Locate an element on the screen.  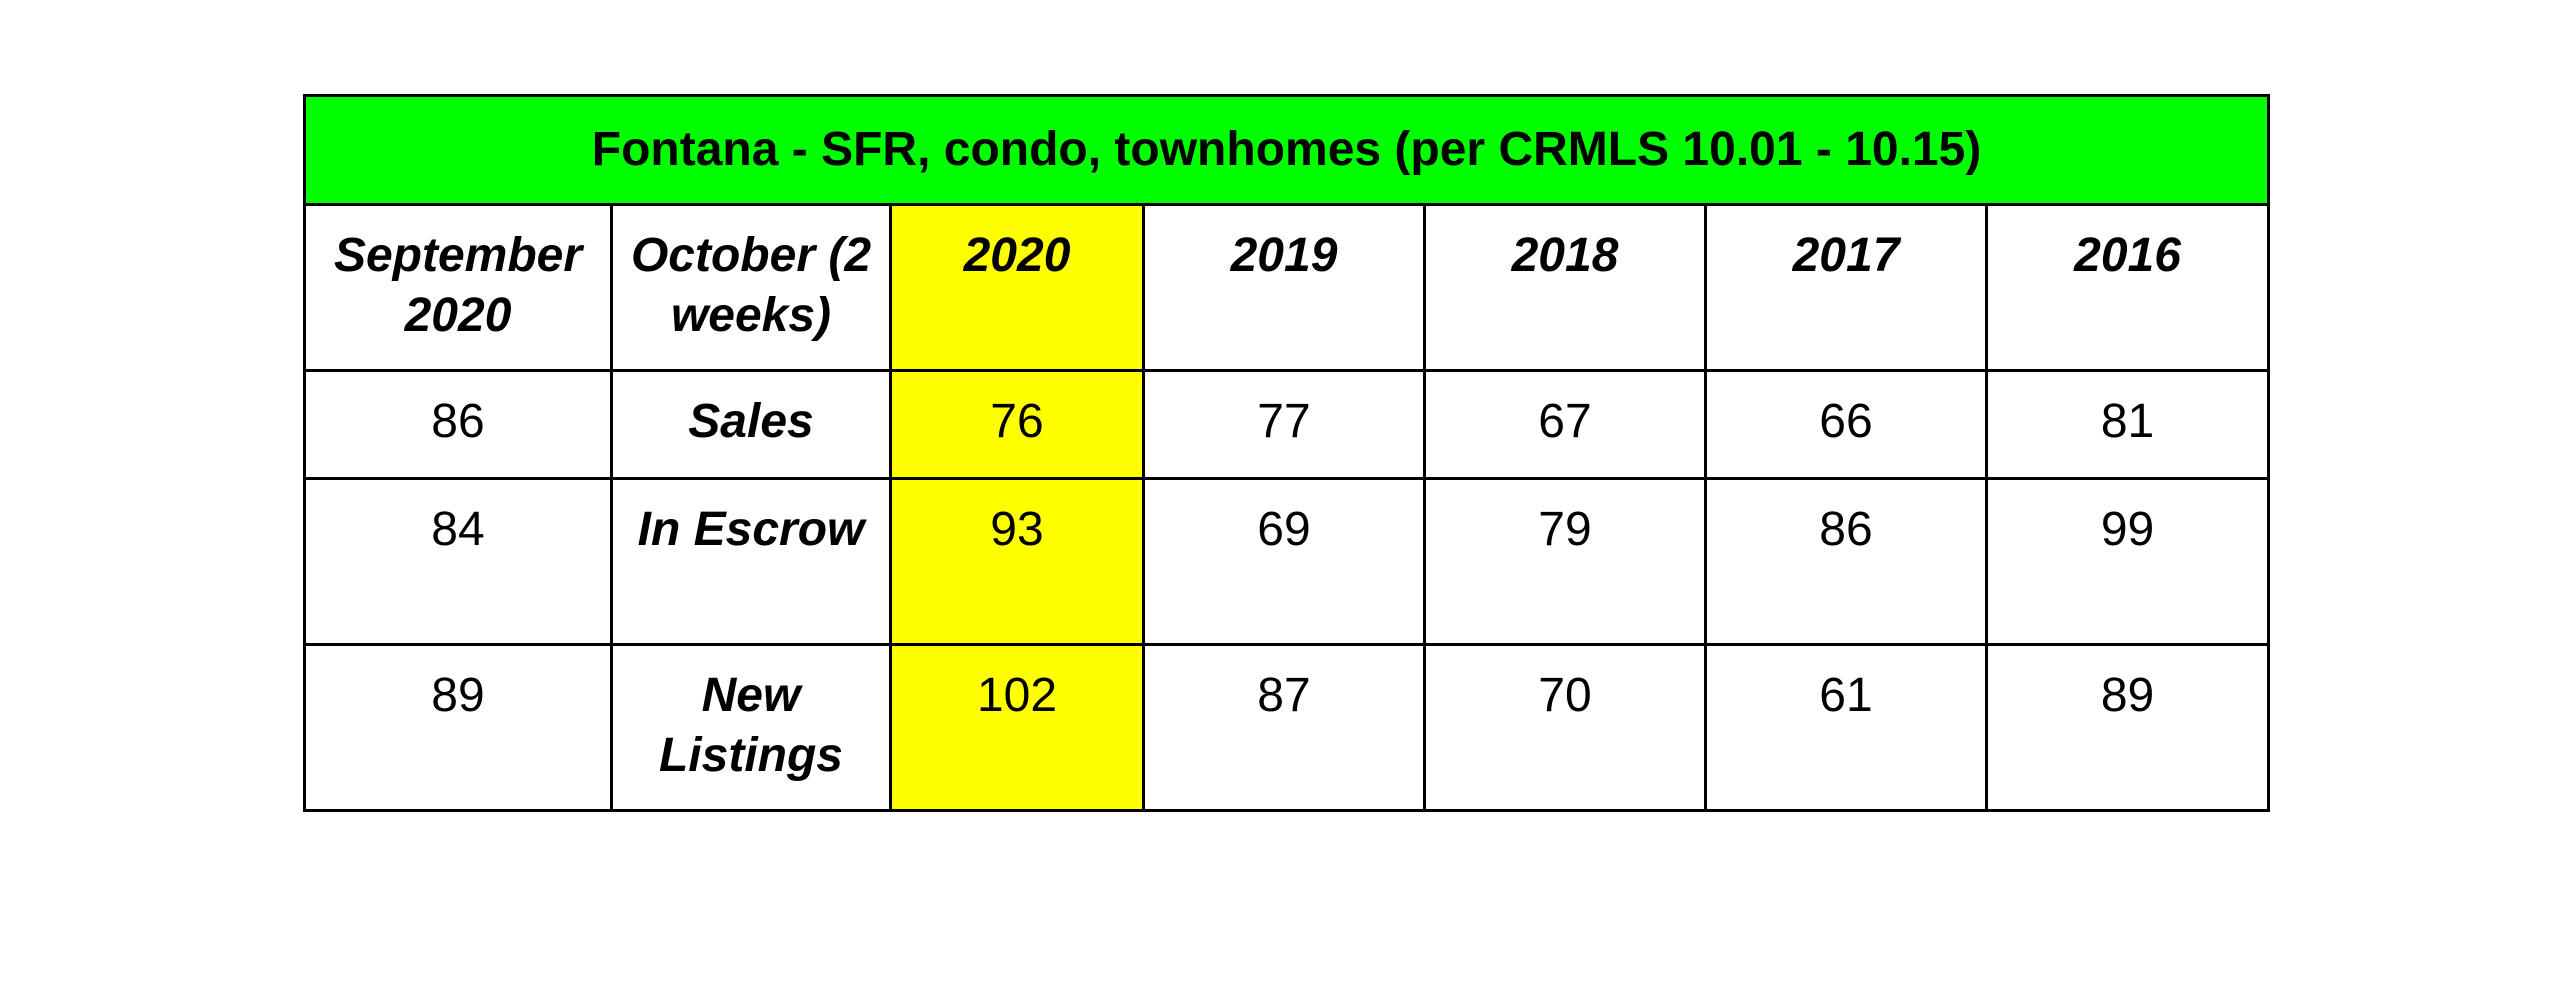
cell-2019: 77 is located at coordinates (1284, 424).